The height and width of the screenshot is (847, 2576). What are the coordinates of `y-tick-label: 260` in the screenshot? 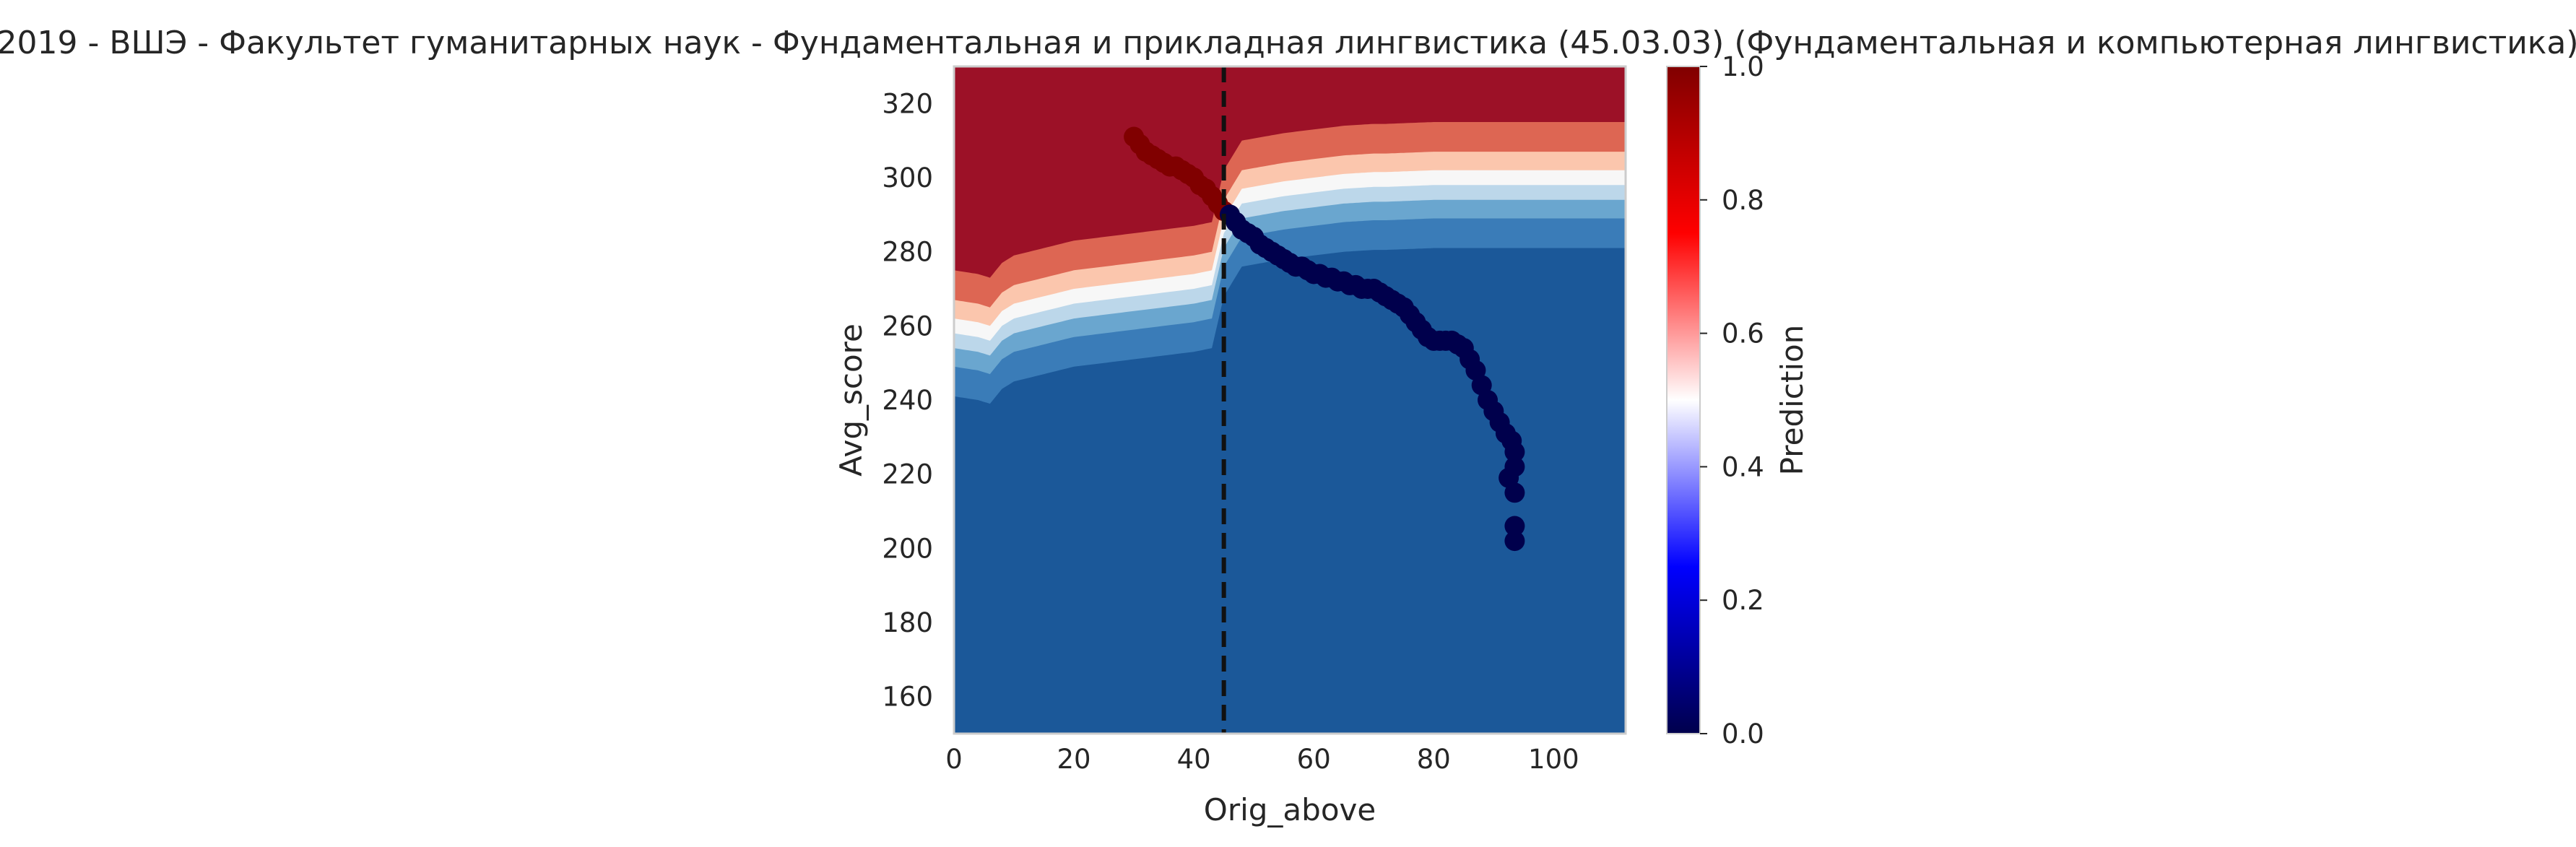 It's located at (907, 326).